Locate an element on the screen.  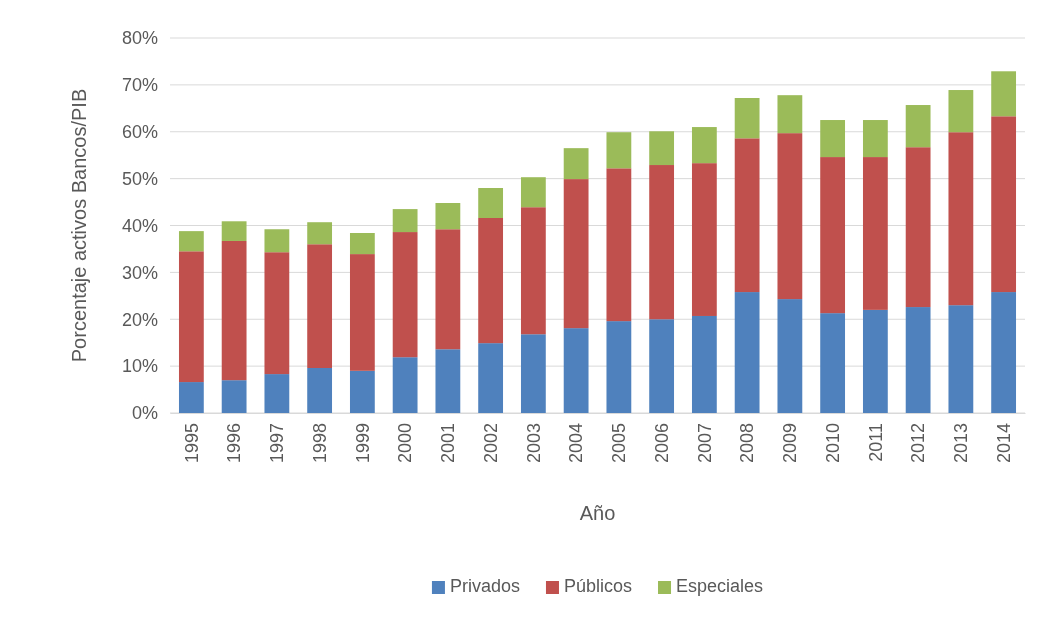
x-tick-label: 2007 is located at coordinates (704, 443).